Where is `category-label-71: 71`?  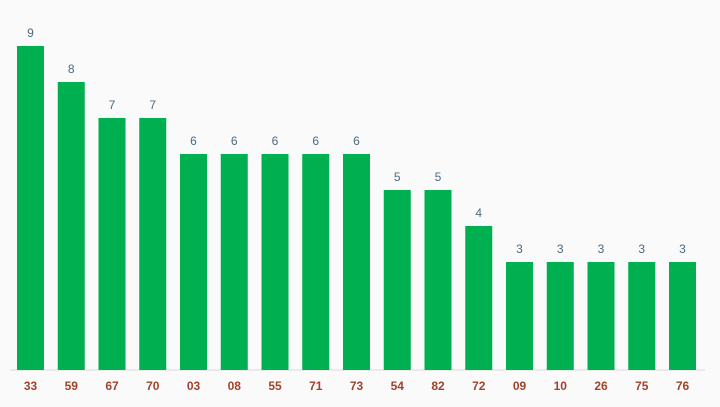 category-label-71: 71 is located at coordinates (316, 386).